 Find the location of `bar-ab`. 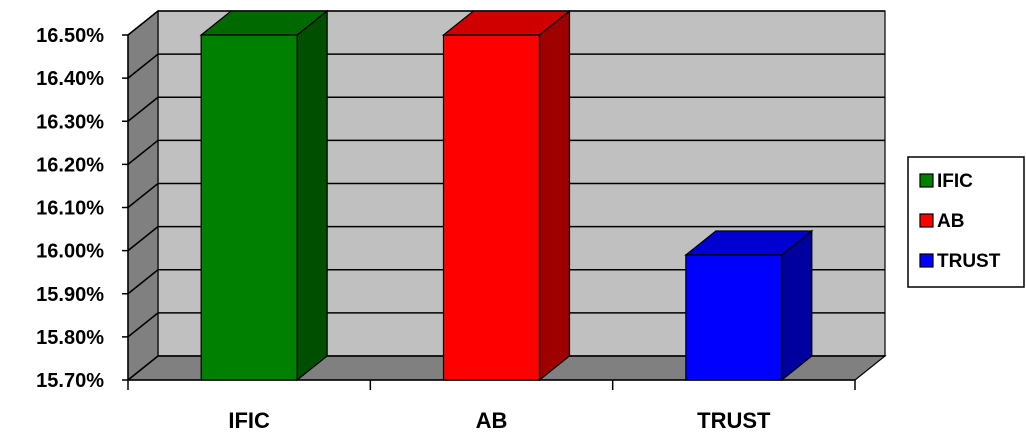

bar-ab is located at coordinates (506, 195).